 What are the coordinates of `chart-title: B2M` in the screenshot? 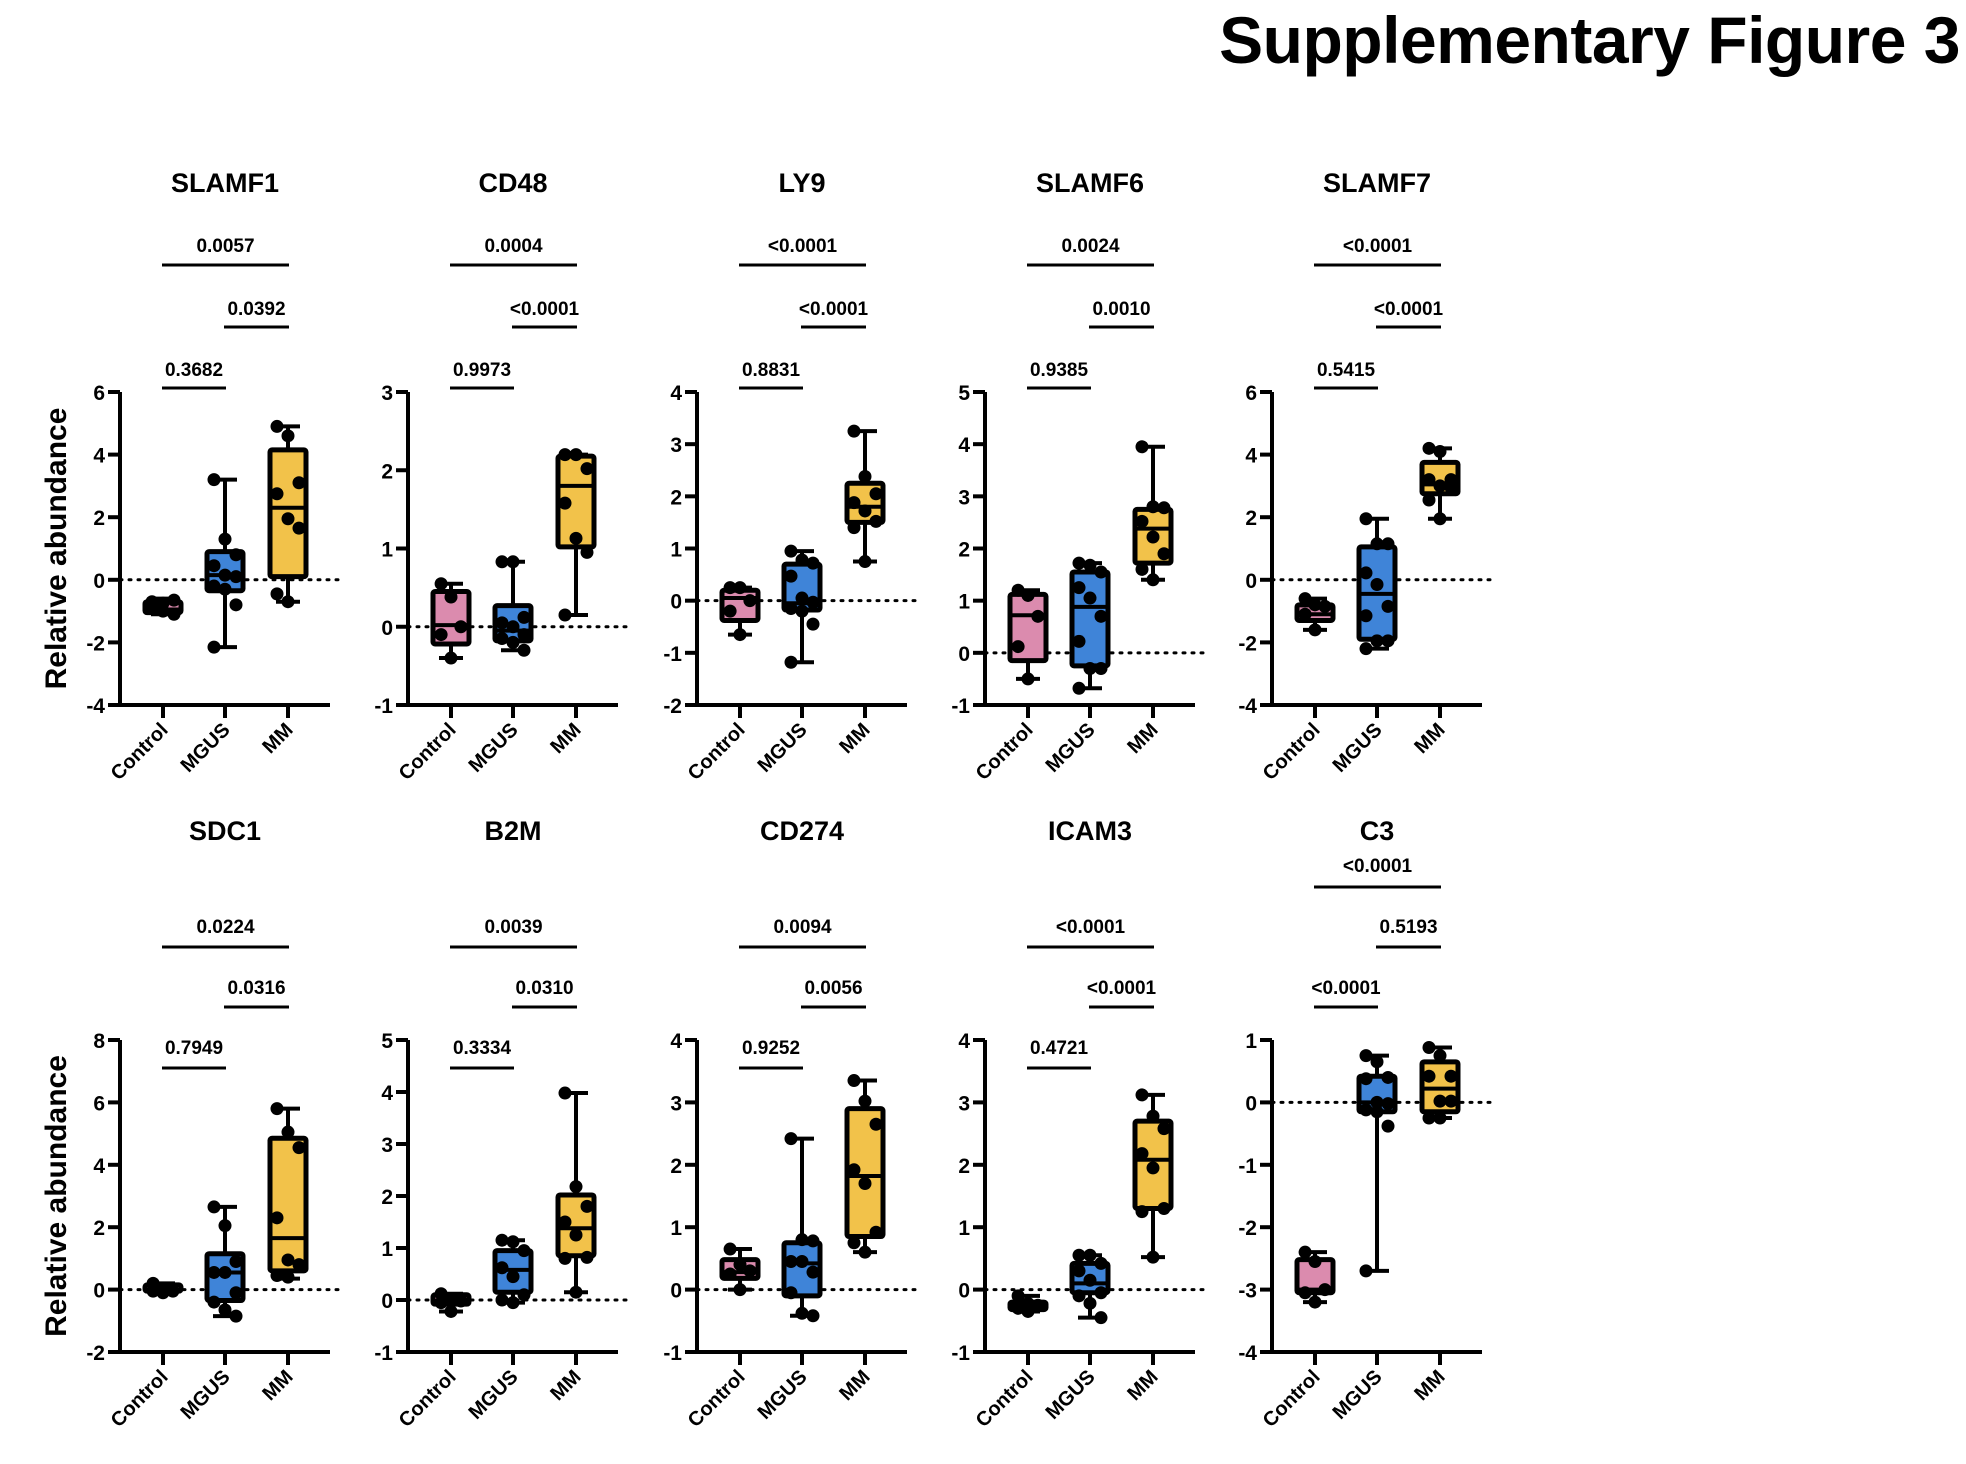 It's located at (512, 831).